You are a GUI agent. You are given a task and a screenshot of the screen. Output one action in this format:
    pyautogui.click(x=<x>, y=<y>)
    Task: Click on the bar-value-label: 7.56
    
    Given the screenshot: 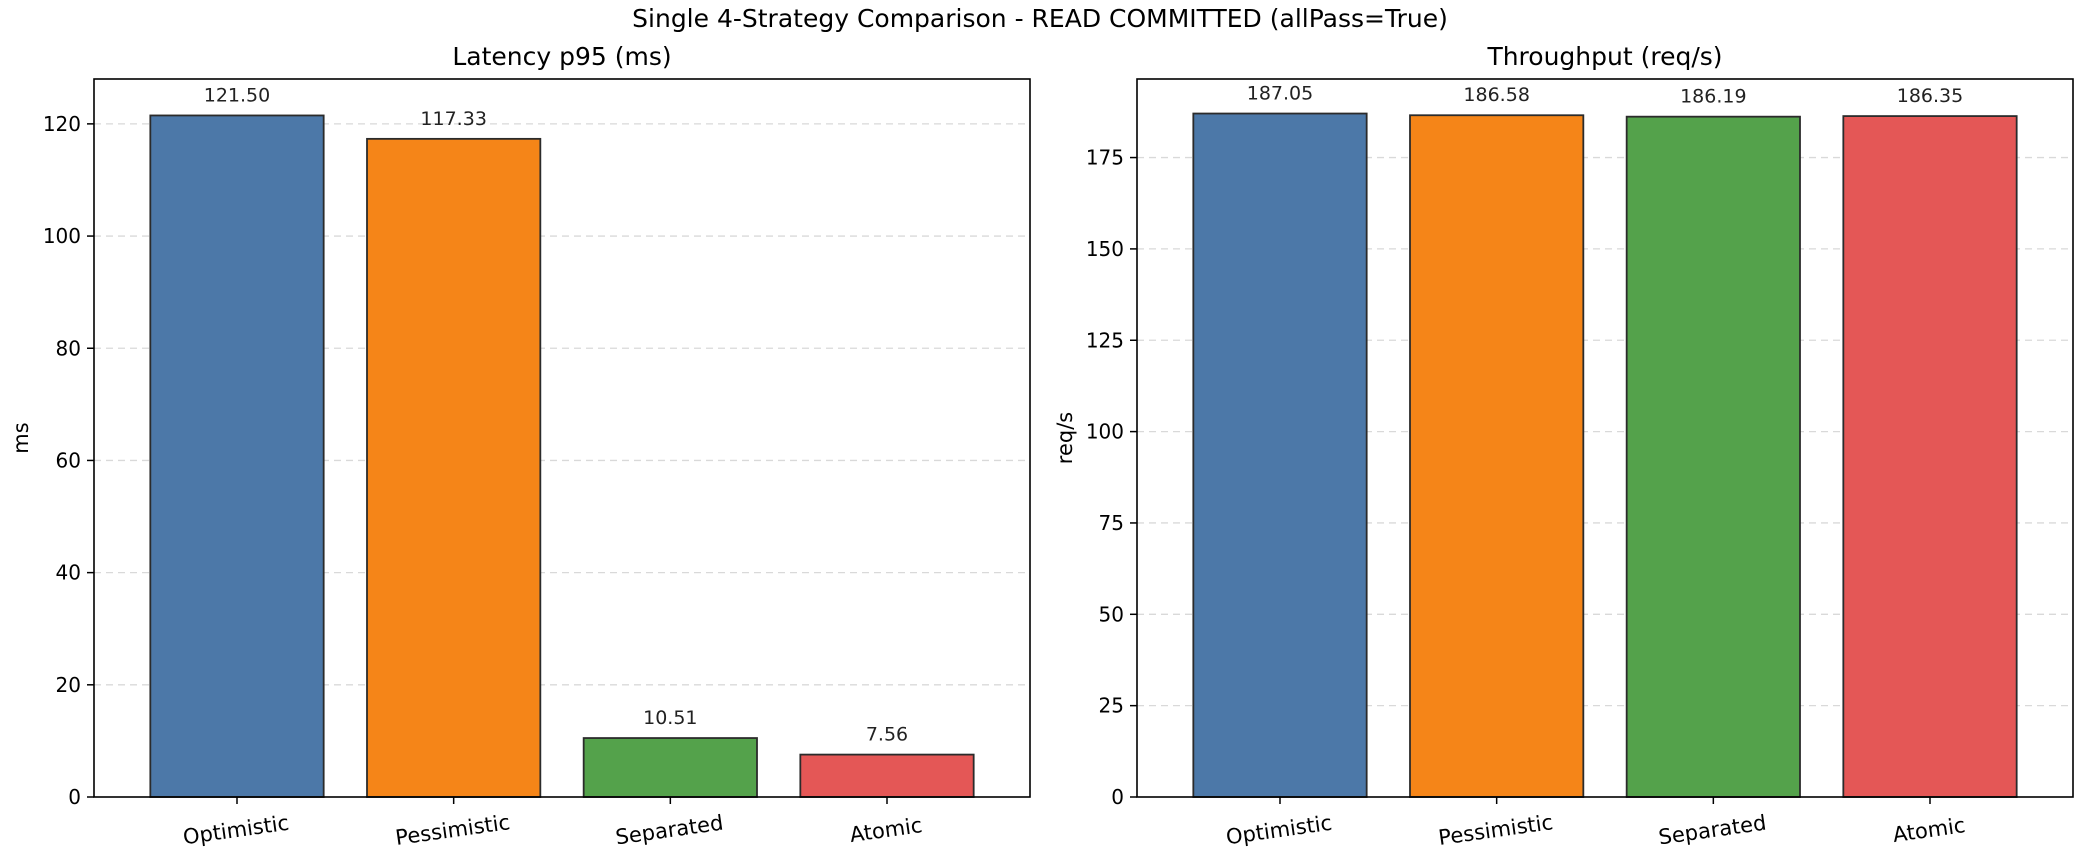 What is the action you would take?
    pyautogui.click(x=887, y=735)
    